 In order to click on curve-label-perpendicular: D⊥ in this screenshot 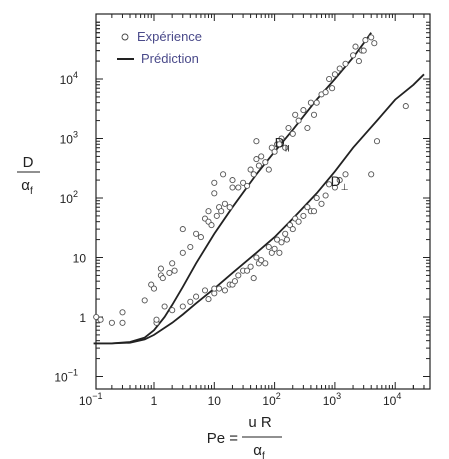, I will do `click(340, 182)`.